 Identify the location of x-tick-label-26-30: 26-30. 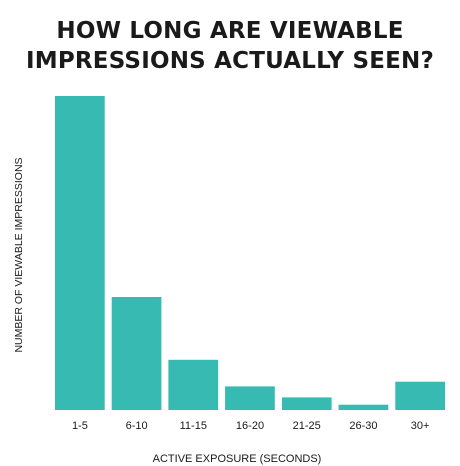
(363, 426).